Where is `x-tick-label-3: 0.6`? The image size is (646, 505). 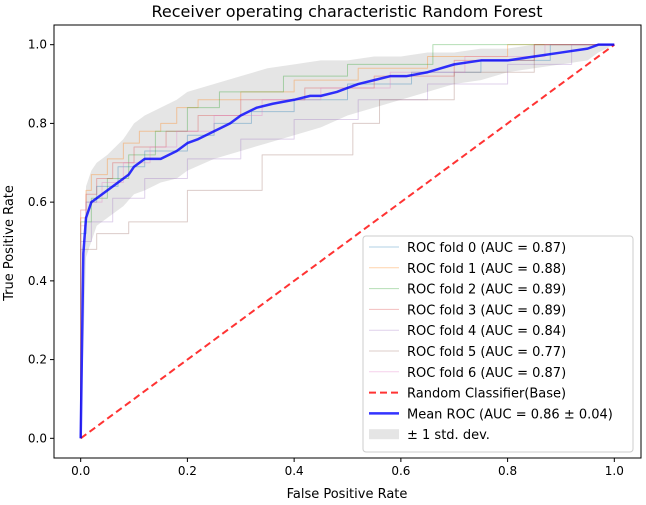 x-tick-label-3: 0.6 is located at coordinates (400, 471).